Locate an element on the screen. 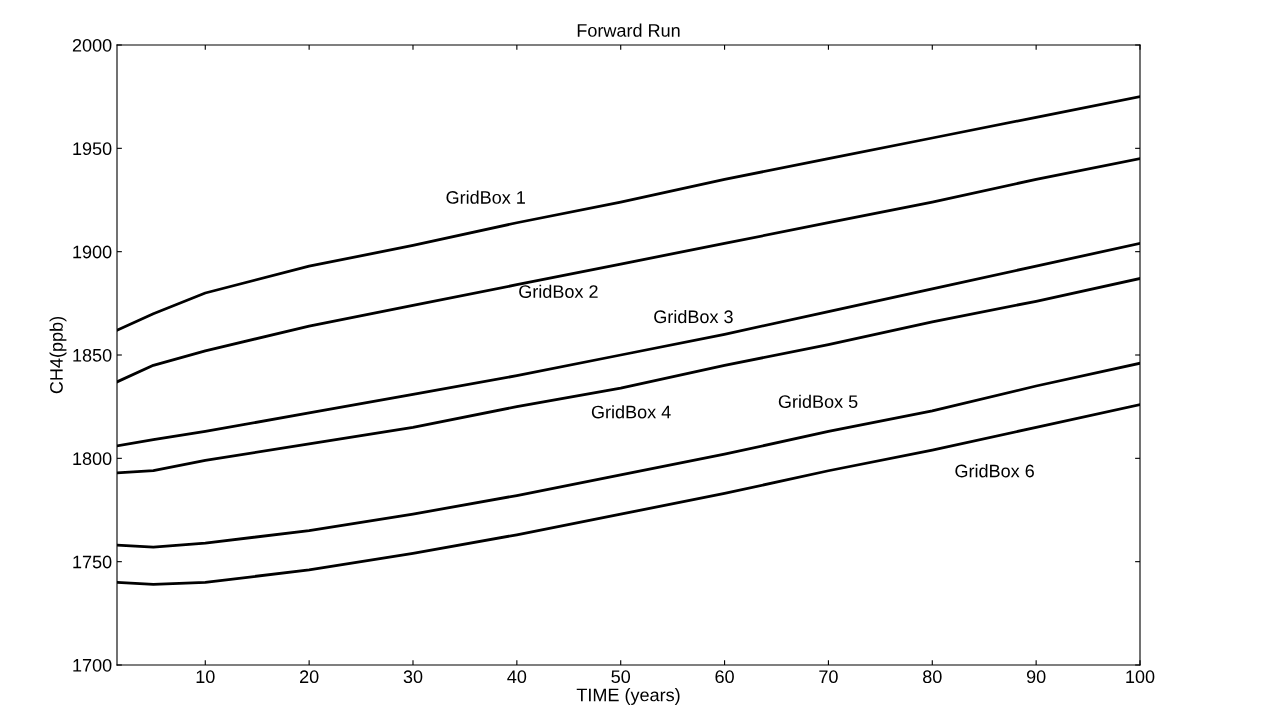 Image resolution: width=1276 pixels, height=723 pixels. series-label: GridBox 1 is located at coordinates (485, 197).